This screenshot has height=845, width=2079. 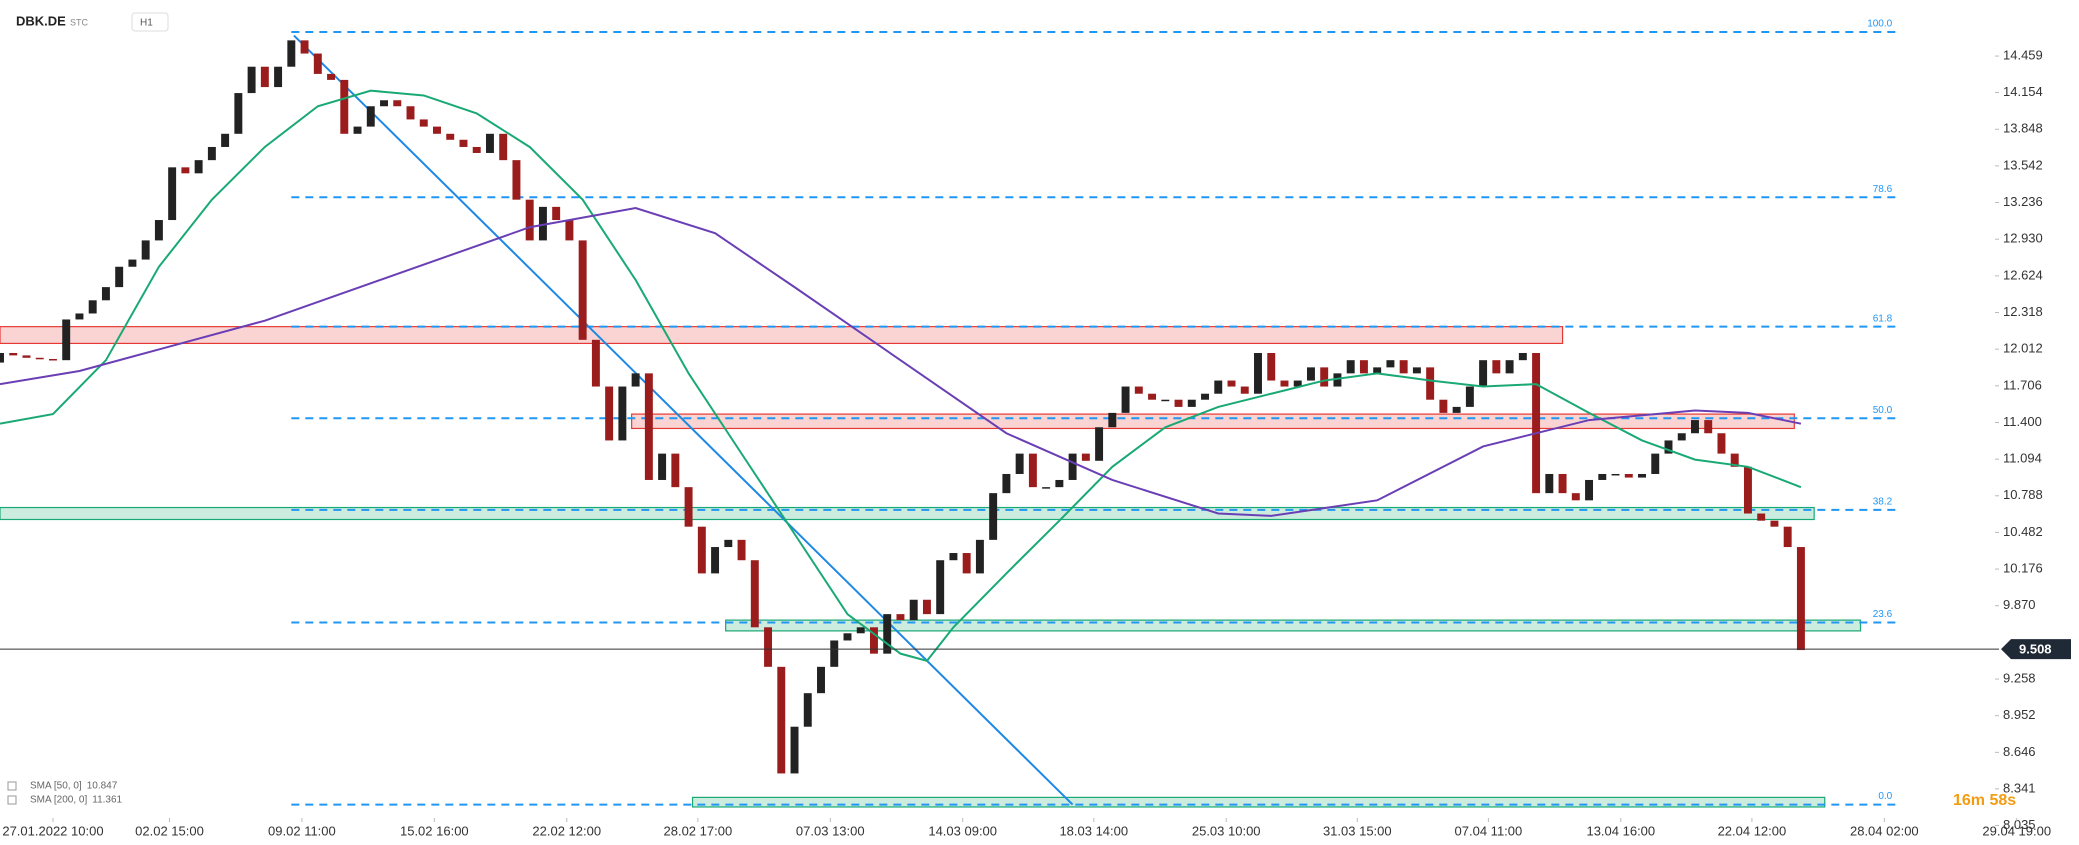 What do you see at coordinates (1093, 830) in the screenshot?
I see `x-tick-label: 18.03 14:00` at bounding box center [1093, 830].